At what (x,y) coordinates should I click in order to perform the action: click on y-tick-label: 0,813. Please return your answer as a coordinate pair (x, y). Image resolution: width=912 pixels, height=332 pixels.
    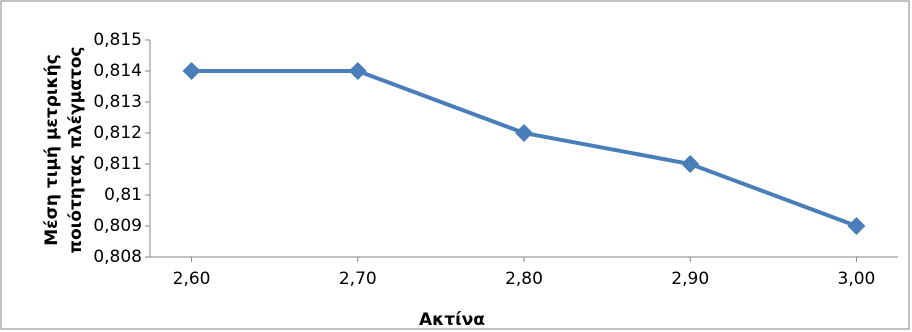
    Looking at the image, I should click on (117, 102).